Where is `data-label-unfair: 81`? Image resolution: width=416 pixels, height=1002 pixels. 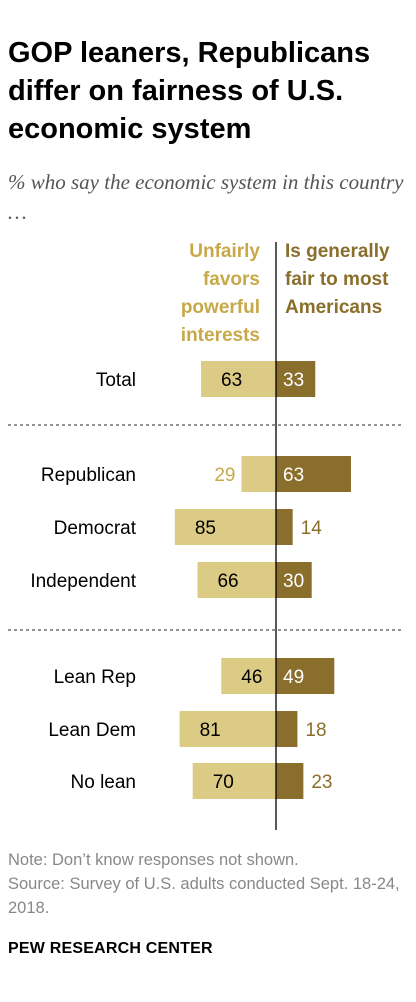 data-label-unfair: 81 is located at coordinates (210, 730).